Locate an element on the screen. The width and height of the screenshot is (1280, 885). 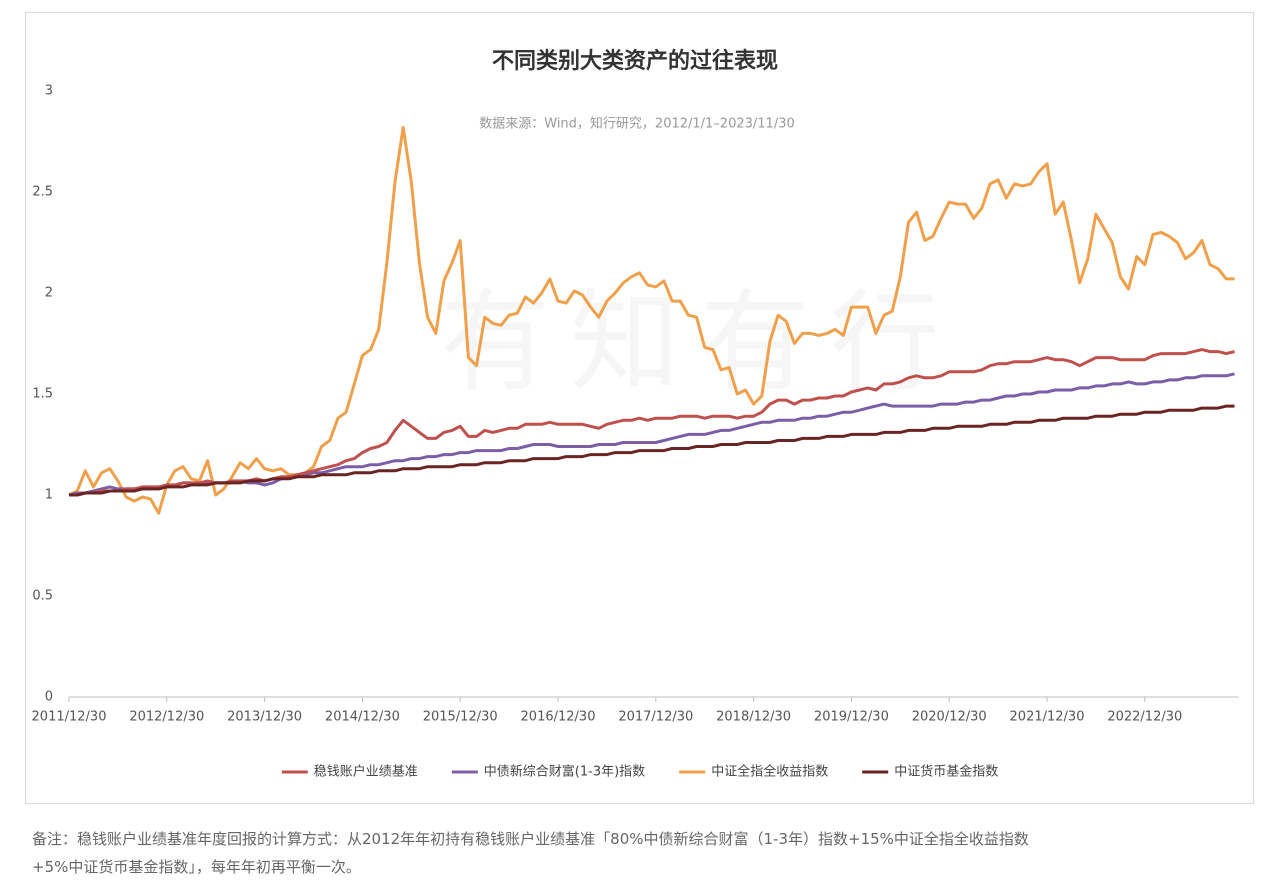
x-tick-label: 2018/12/30 is located at coordinates (753, 717).